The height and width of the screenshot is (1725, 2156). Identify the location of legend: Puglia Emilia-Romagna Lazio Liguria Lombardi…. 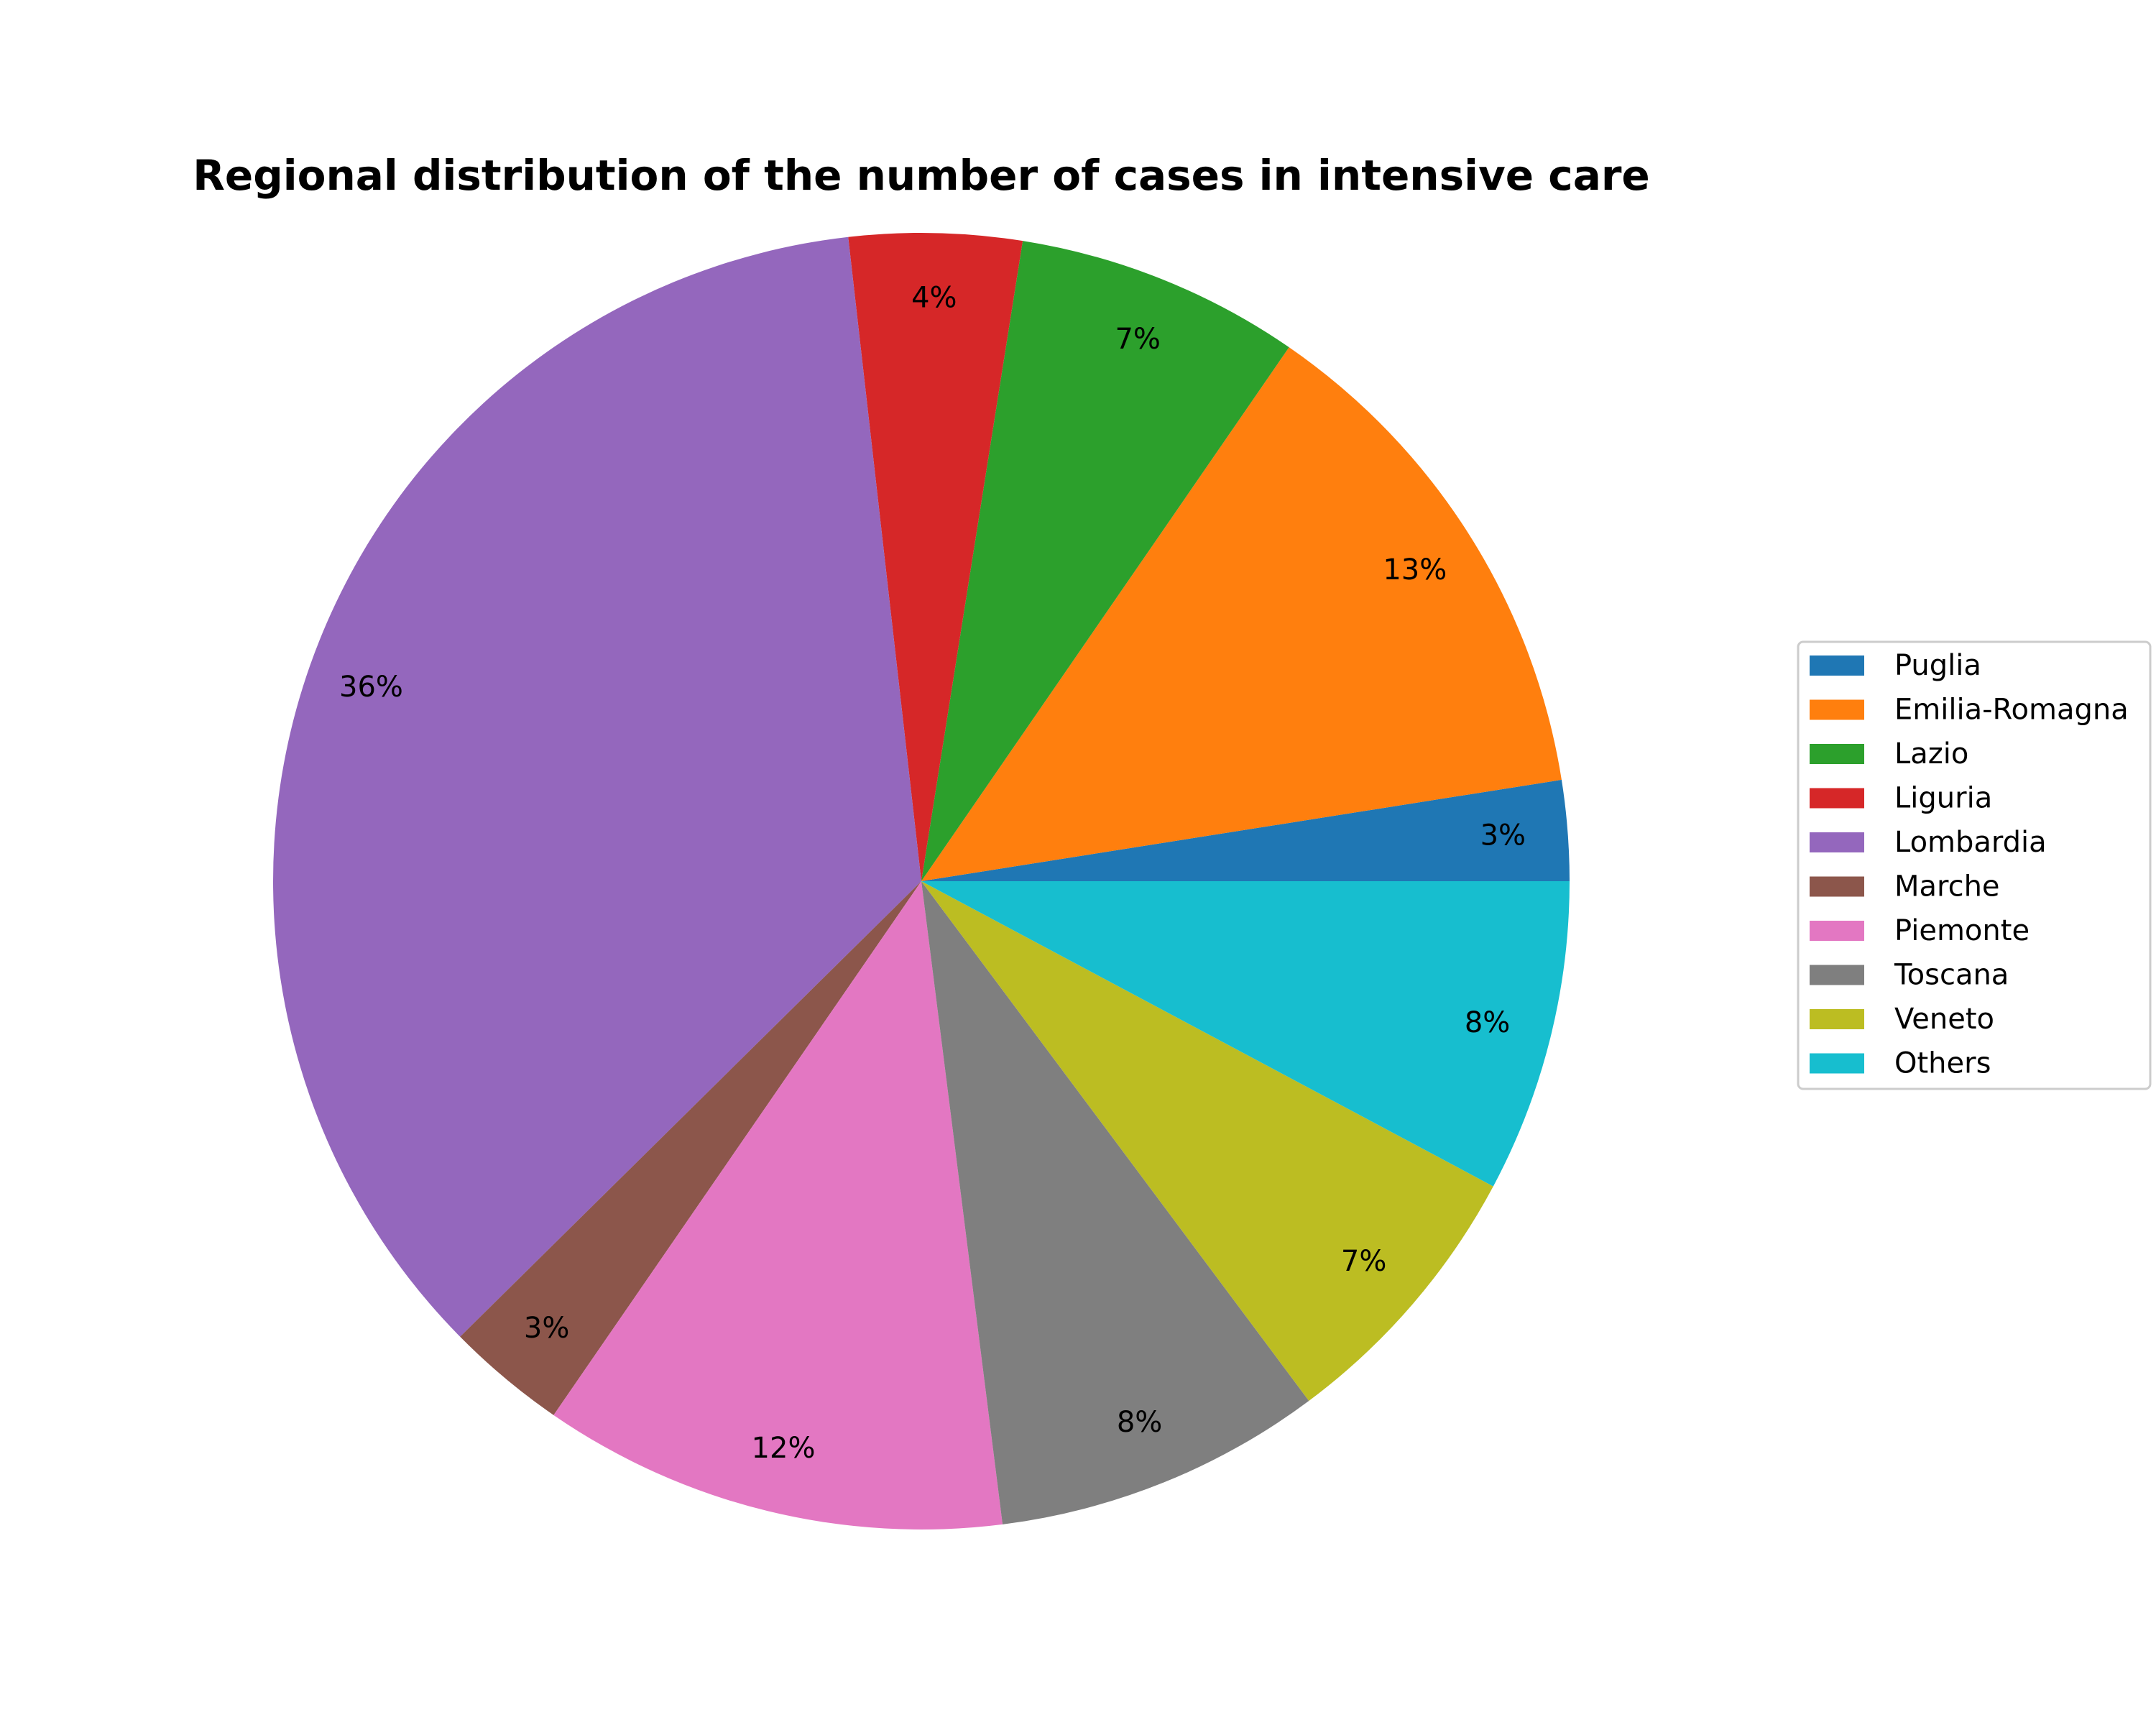
(1974, 865).